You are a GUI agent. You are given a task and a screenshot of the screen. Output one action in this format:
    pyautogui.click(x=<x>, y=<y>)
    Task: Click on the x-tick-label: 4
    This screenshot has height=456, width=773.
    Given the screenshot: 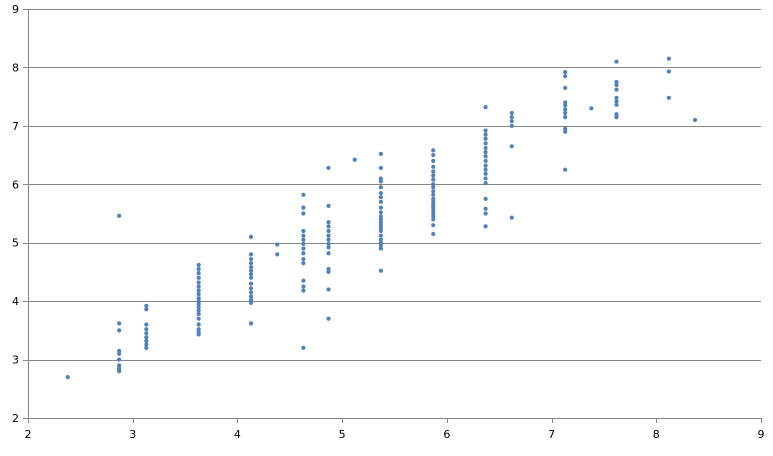 What is the action you would take?
    pyautogui.click(x=237, y=434)
    